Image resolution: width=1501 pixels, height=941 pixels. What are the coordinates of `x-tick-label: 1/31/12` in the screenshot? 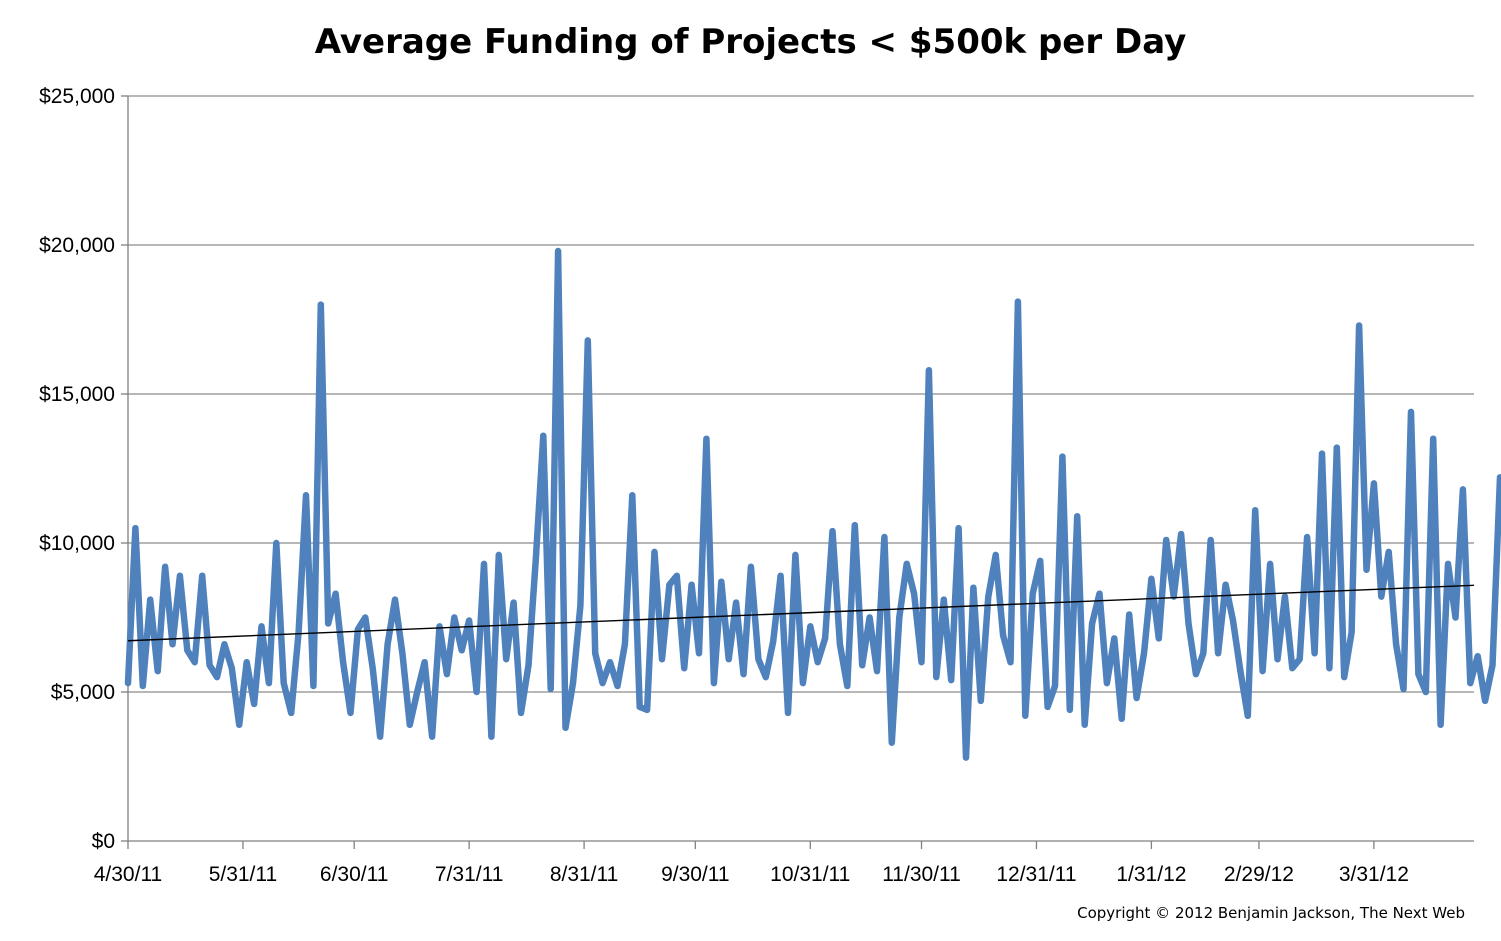 It's located at (1151, 874).